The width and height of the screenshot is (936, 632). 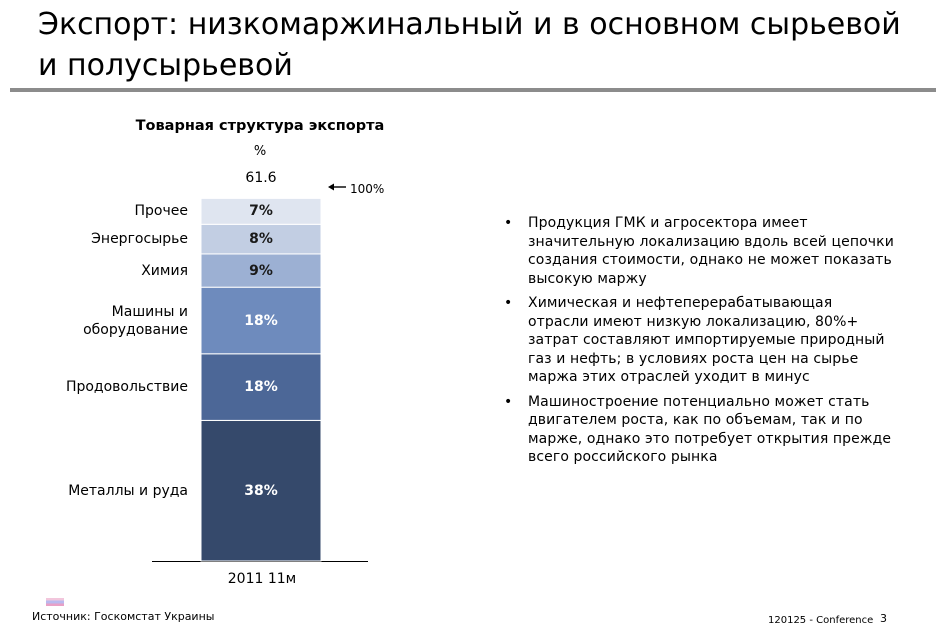 I want to click on data-label: 38%, so click(x=261, y=490).